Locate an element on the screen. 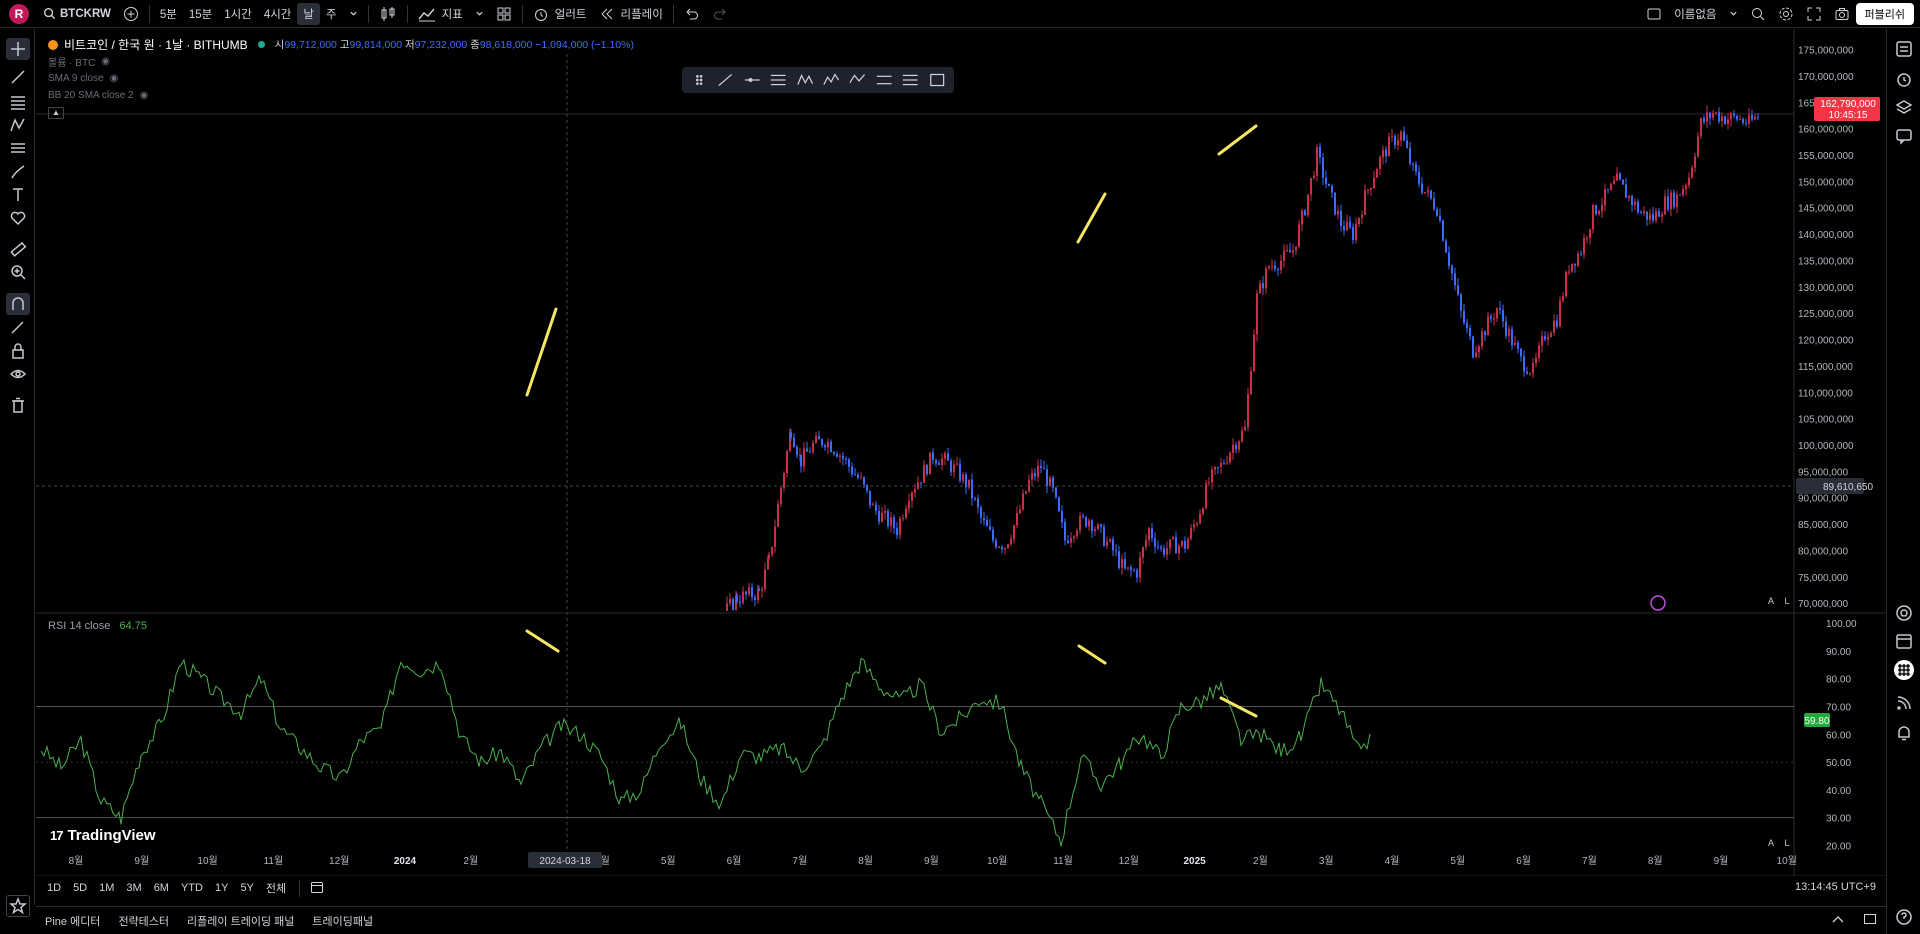 This screenshot has width=1920, height=934. watchlist-button is located at coordinates (1904, 49).